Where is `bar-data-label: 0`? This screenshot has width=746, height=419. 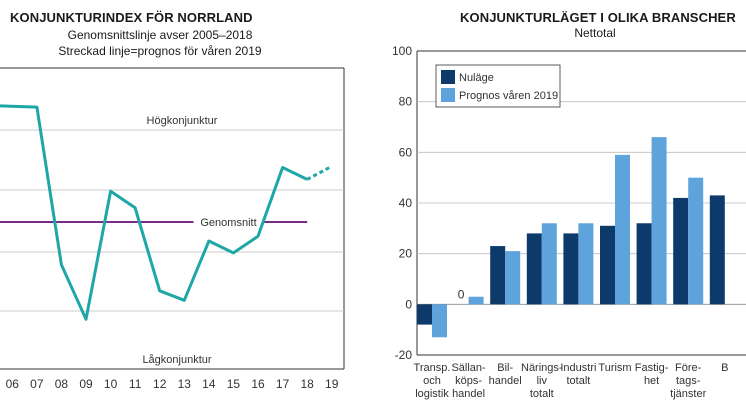
bar-data-label: 0 is located at coordinates (461, 294).